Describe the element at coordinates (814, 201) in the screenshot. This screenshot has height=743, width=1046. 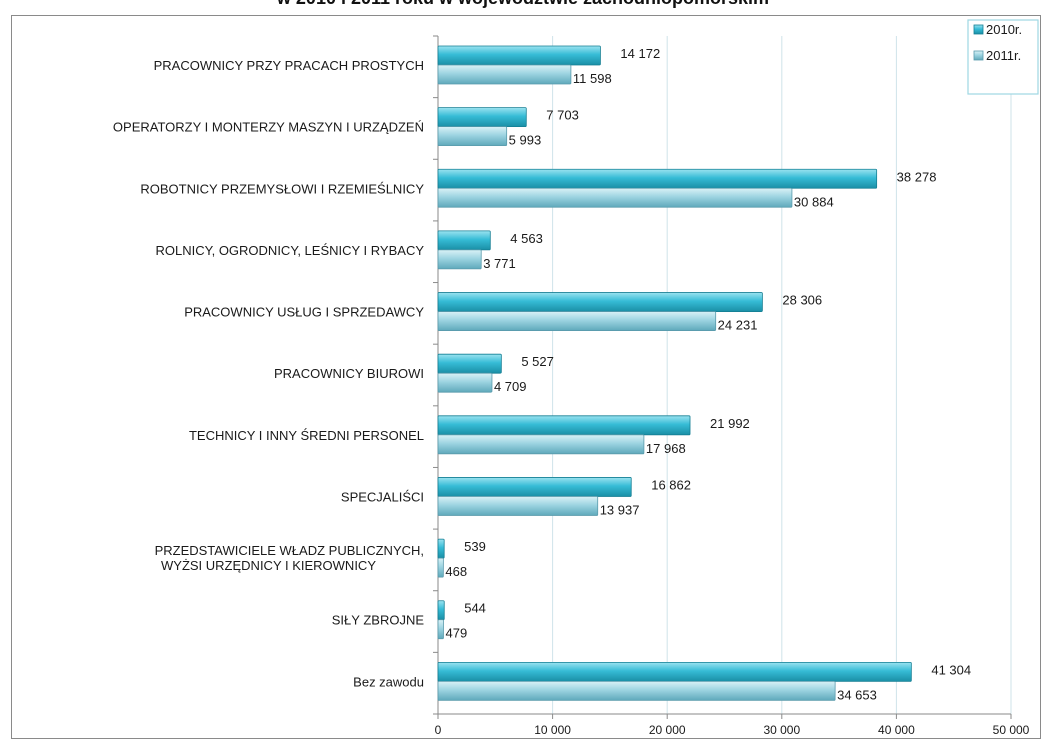
I see `data-label-2011r: 30 884` at that location.